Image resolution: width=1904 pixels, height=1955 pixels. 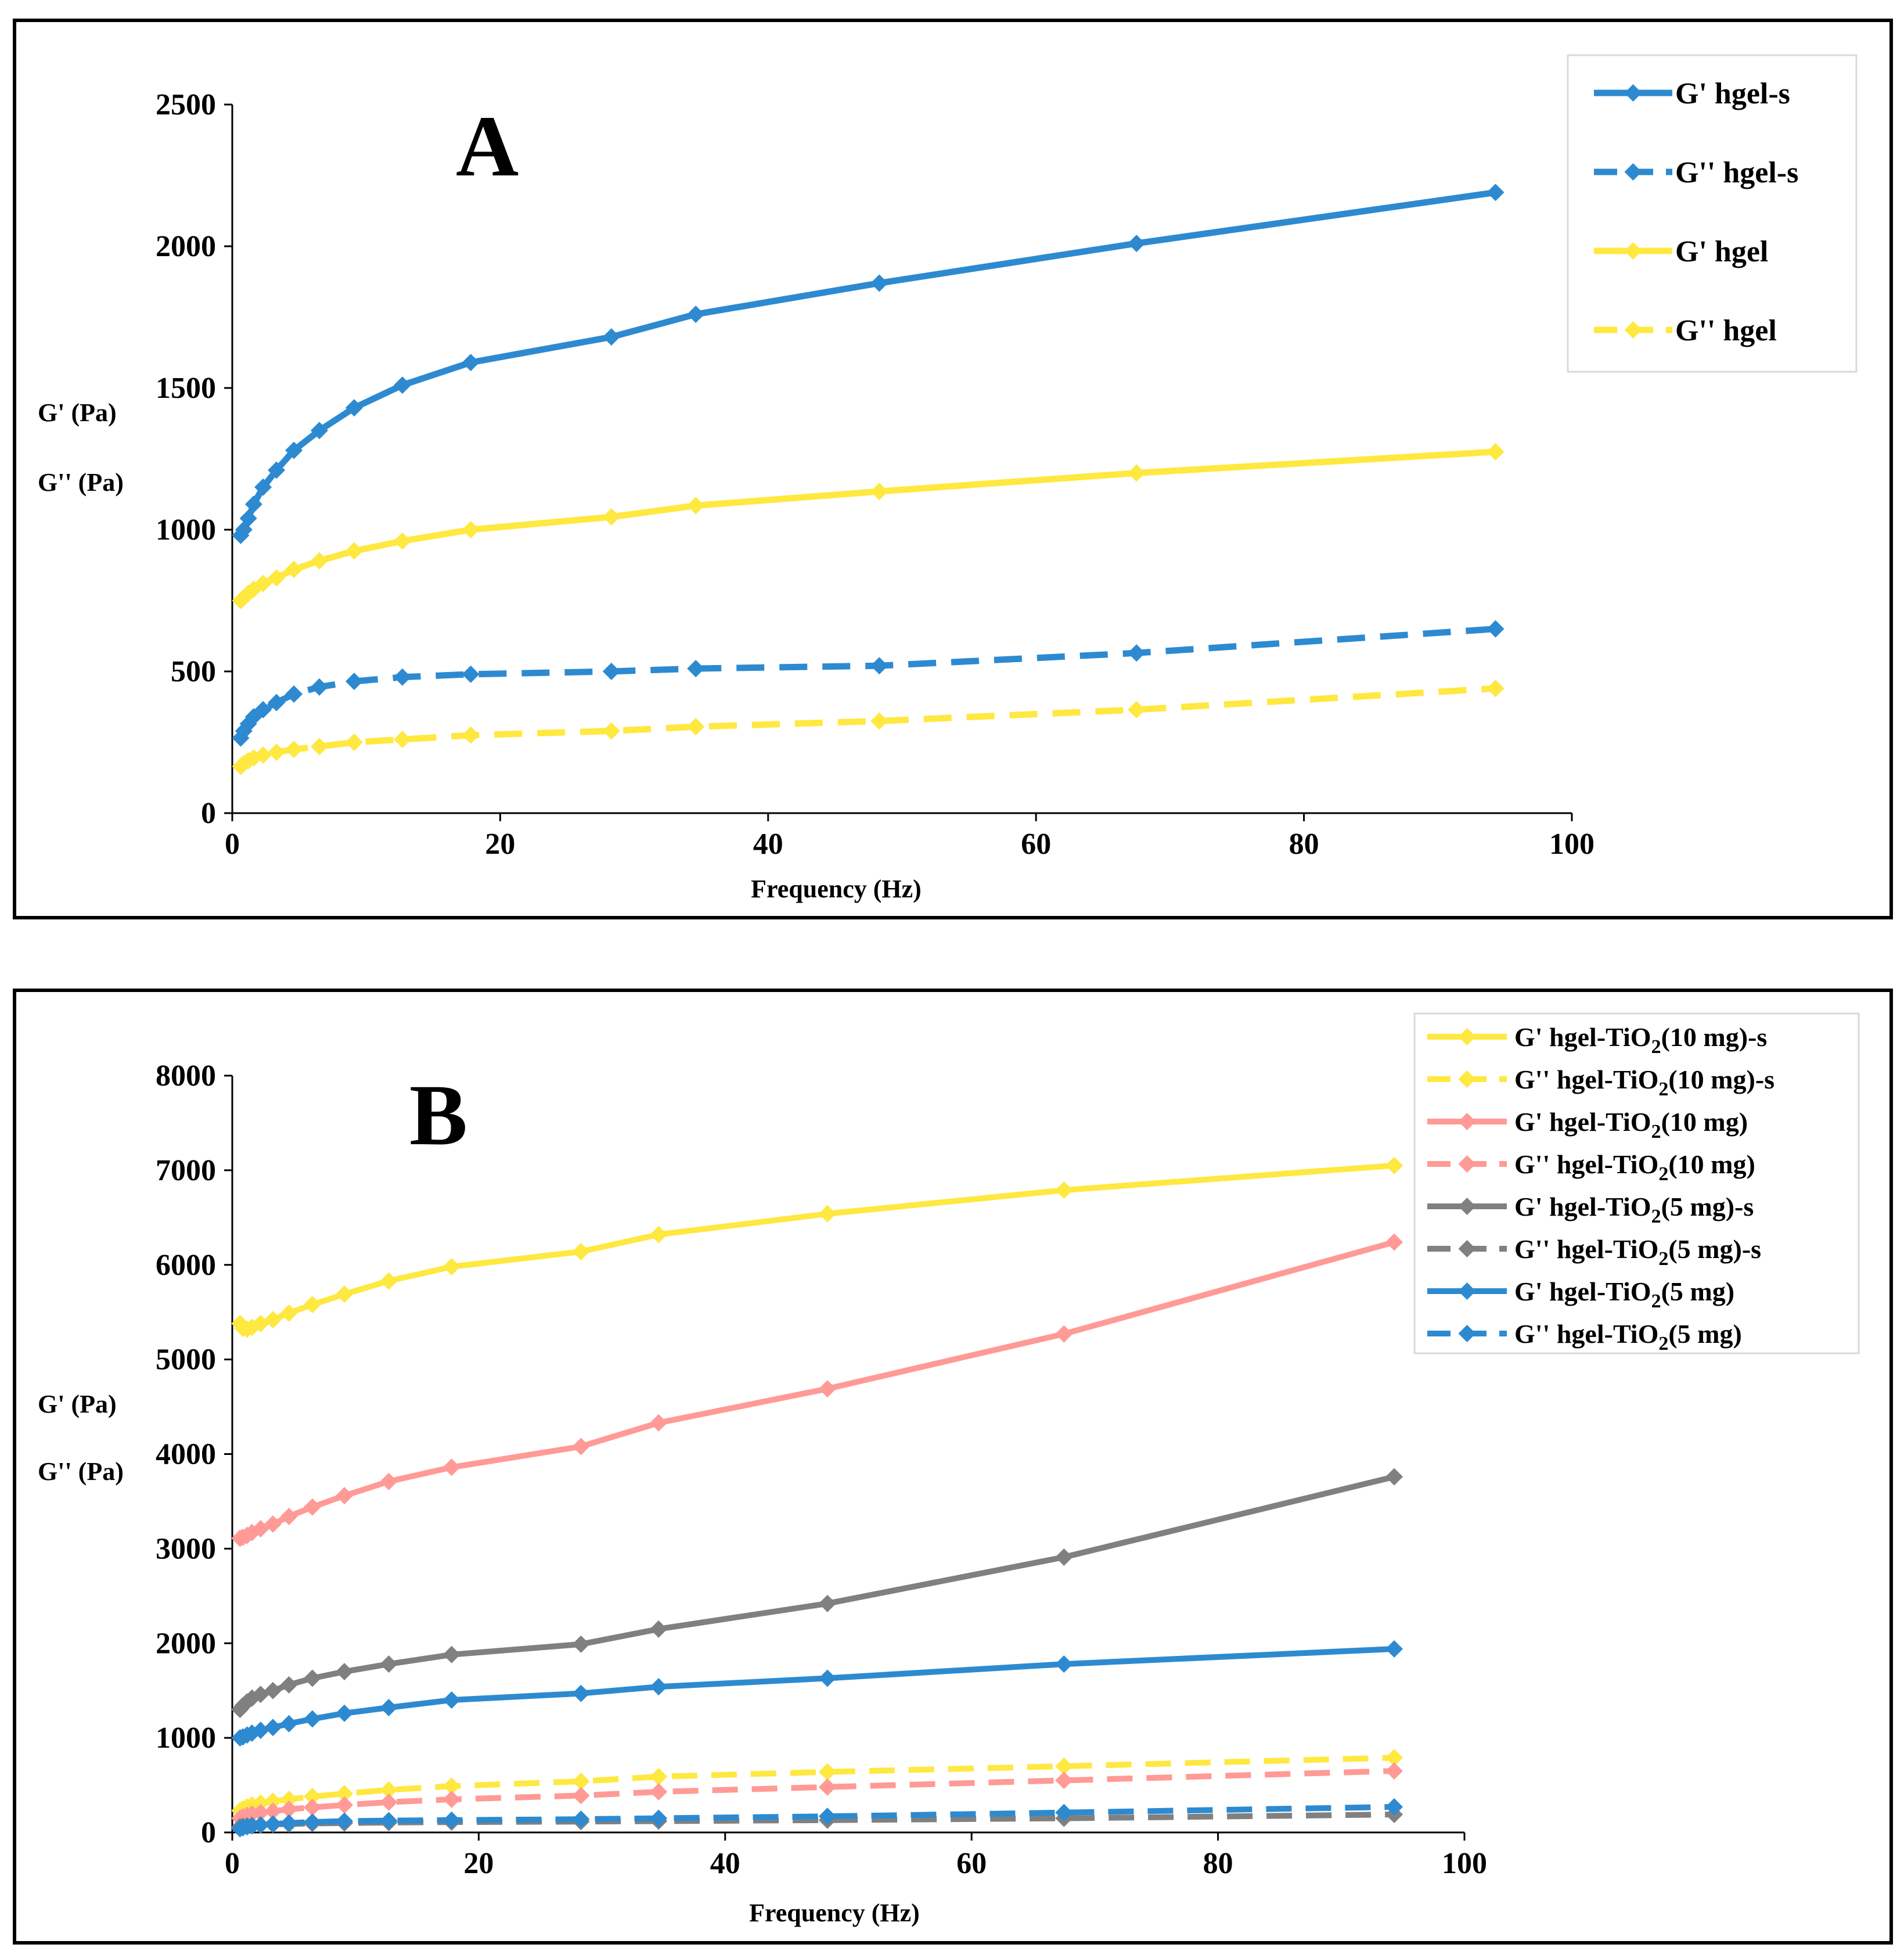 I want to click on chart-0-y-tick-label: 500, so click(x=194, y=671).